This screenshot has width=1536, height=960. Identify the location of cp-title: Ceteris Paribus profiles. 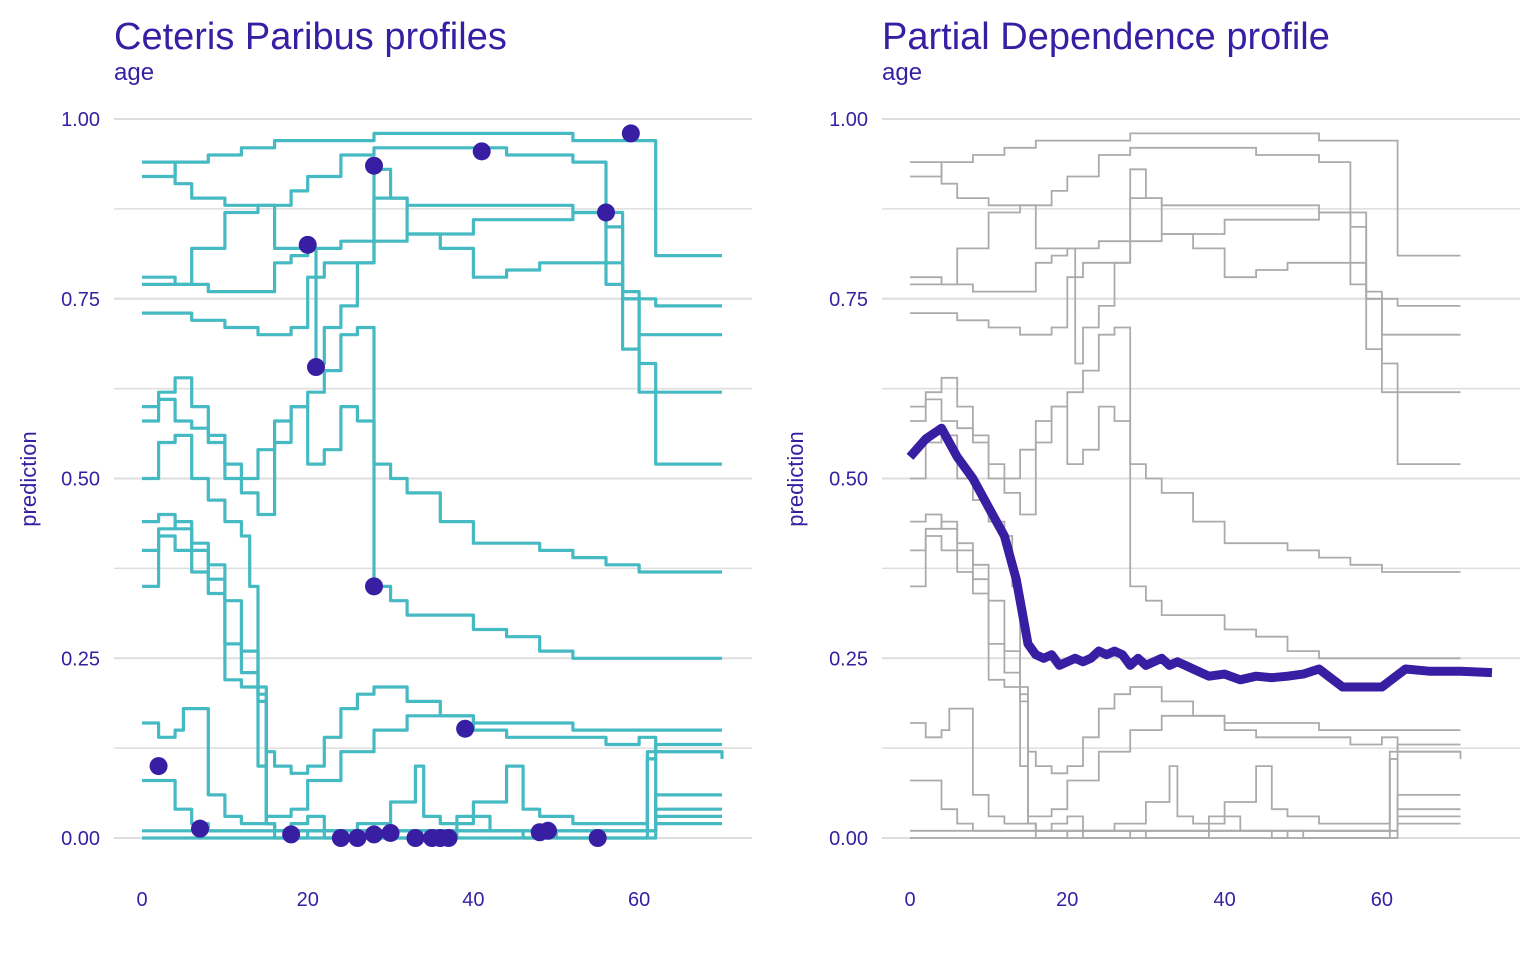
(310, 37).